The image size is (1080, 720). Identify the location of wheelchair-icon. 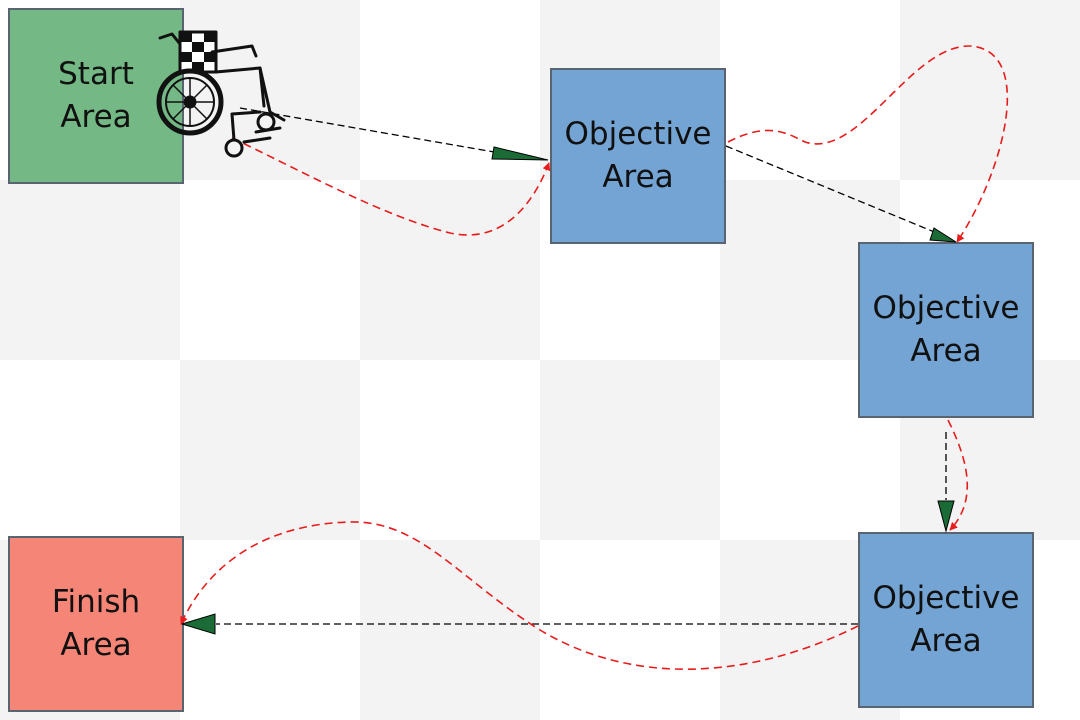
(221, 94).